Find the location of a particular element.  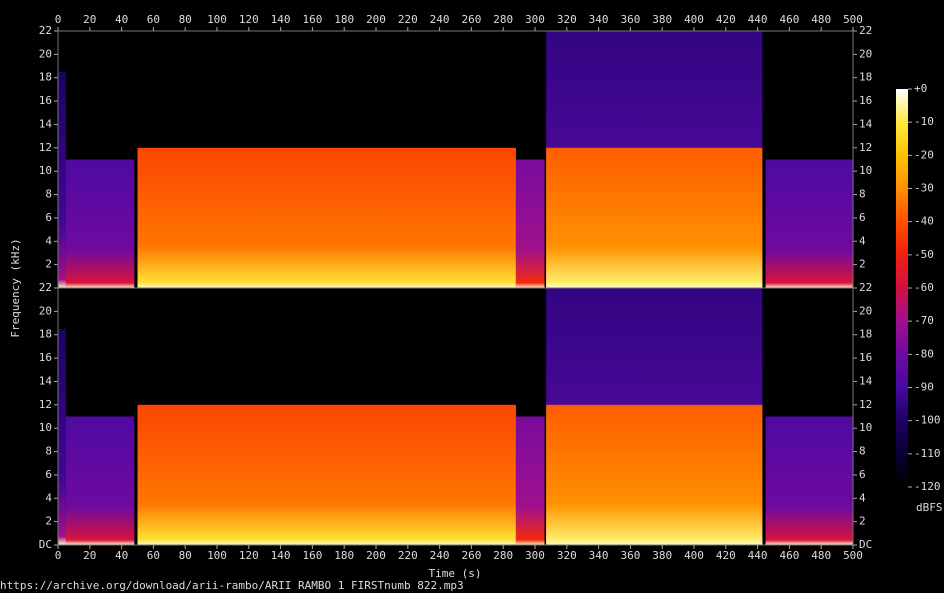

colorbar-label: dBFS is located at coordinates (929, 507).